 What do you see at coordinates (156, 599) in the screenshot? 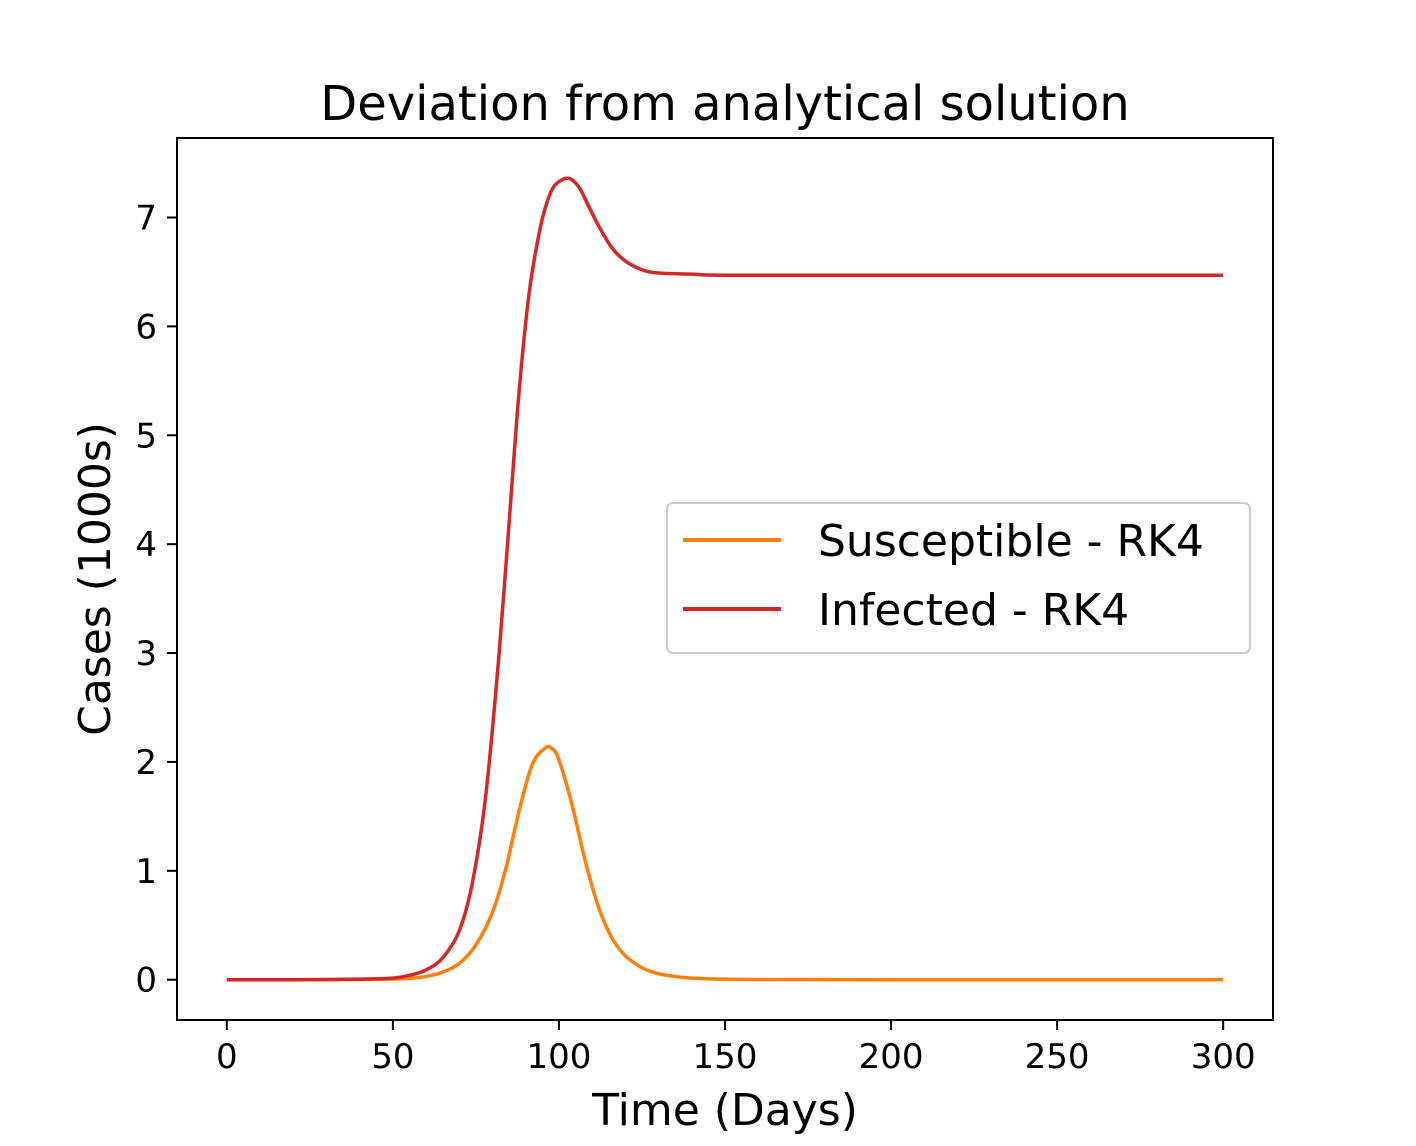
I see `y-axis-ticks: 0 1 2 3 4 5 6 7` at bounding box center [156, 599].